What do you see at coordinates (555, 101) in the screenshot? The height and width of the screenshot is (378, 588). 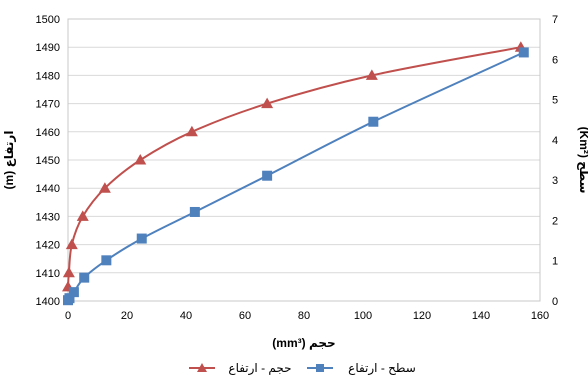 I see `y-right-tick-label: 5` at bounding box center [555, 101].